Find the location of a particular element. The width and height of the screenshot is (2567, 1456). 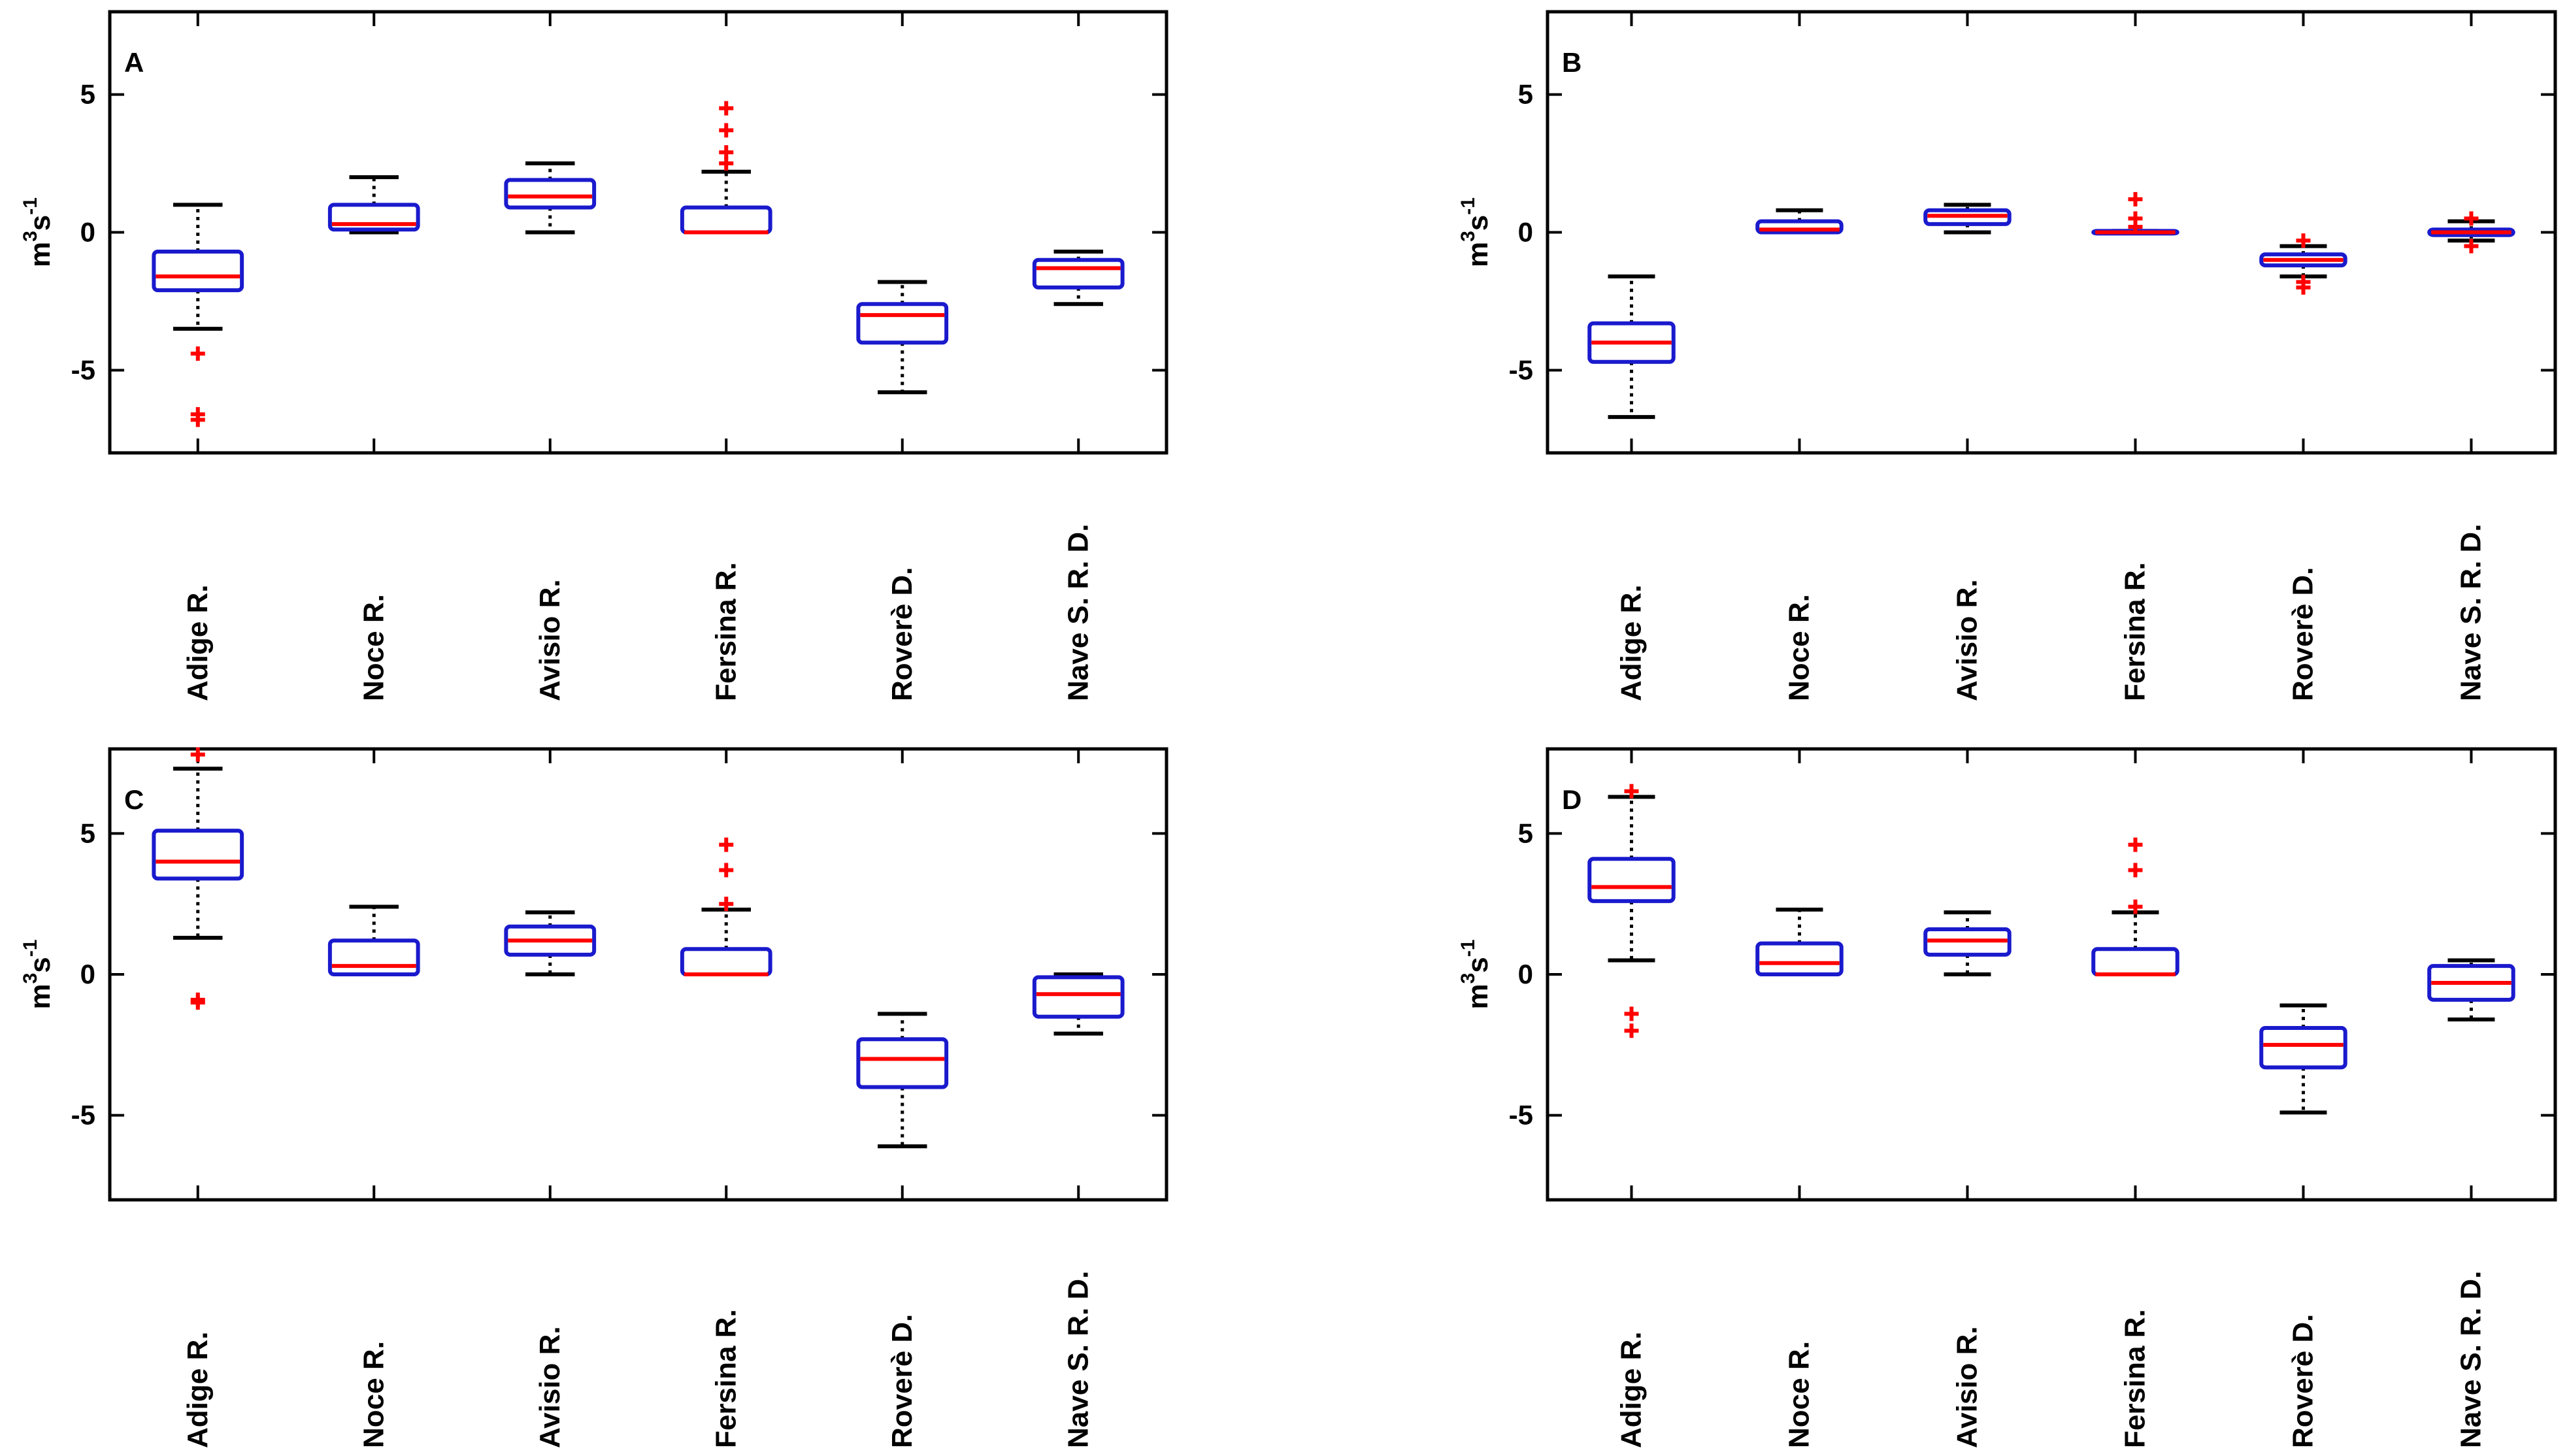

panel-label: C is located at coordinates (134, 799).